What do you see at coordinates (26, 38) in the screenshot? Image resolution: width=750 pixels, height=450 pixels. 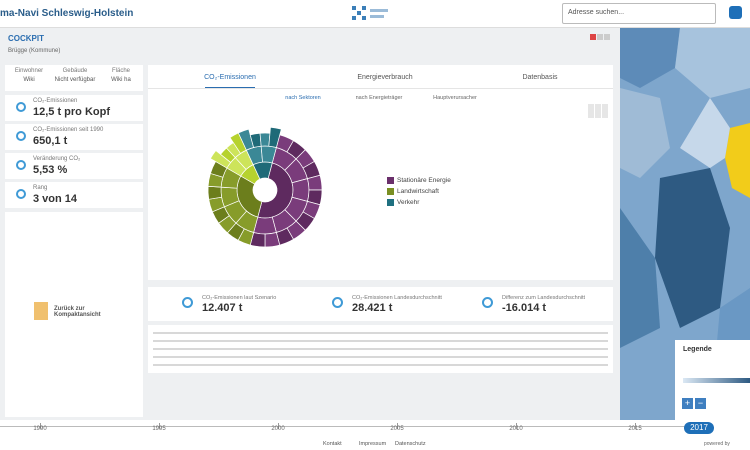 I see `cockpit-title: COCKPIT` at bounding box center [26, 38].